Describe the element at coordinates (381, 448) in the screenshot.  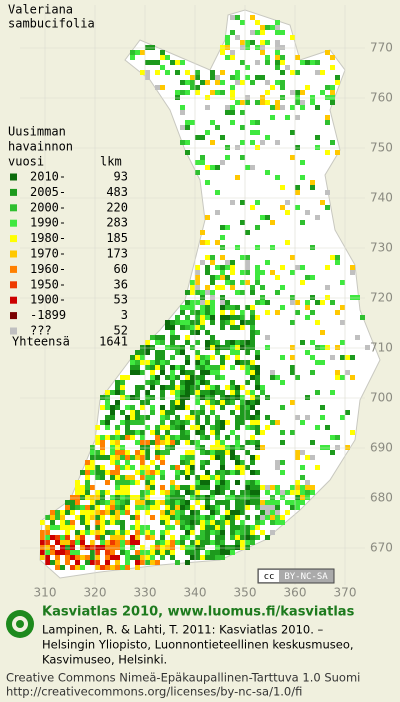
I see `y-label: 690` at that location.